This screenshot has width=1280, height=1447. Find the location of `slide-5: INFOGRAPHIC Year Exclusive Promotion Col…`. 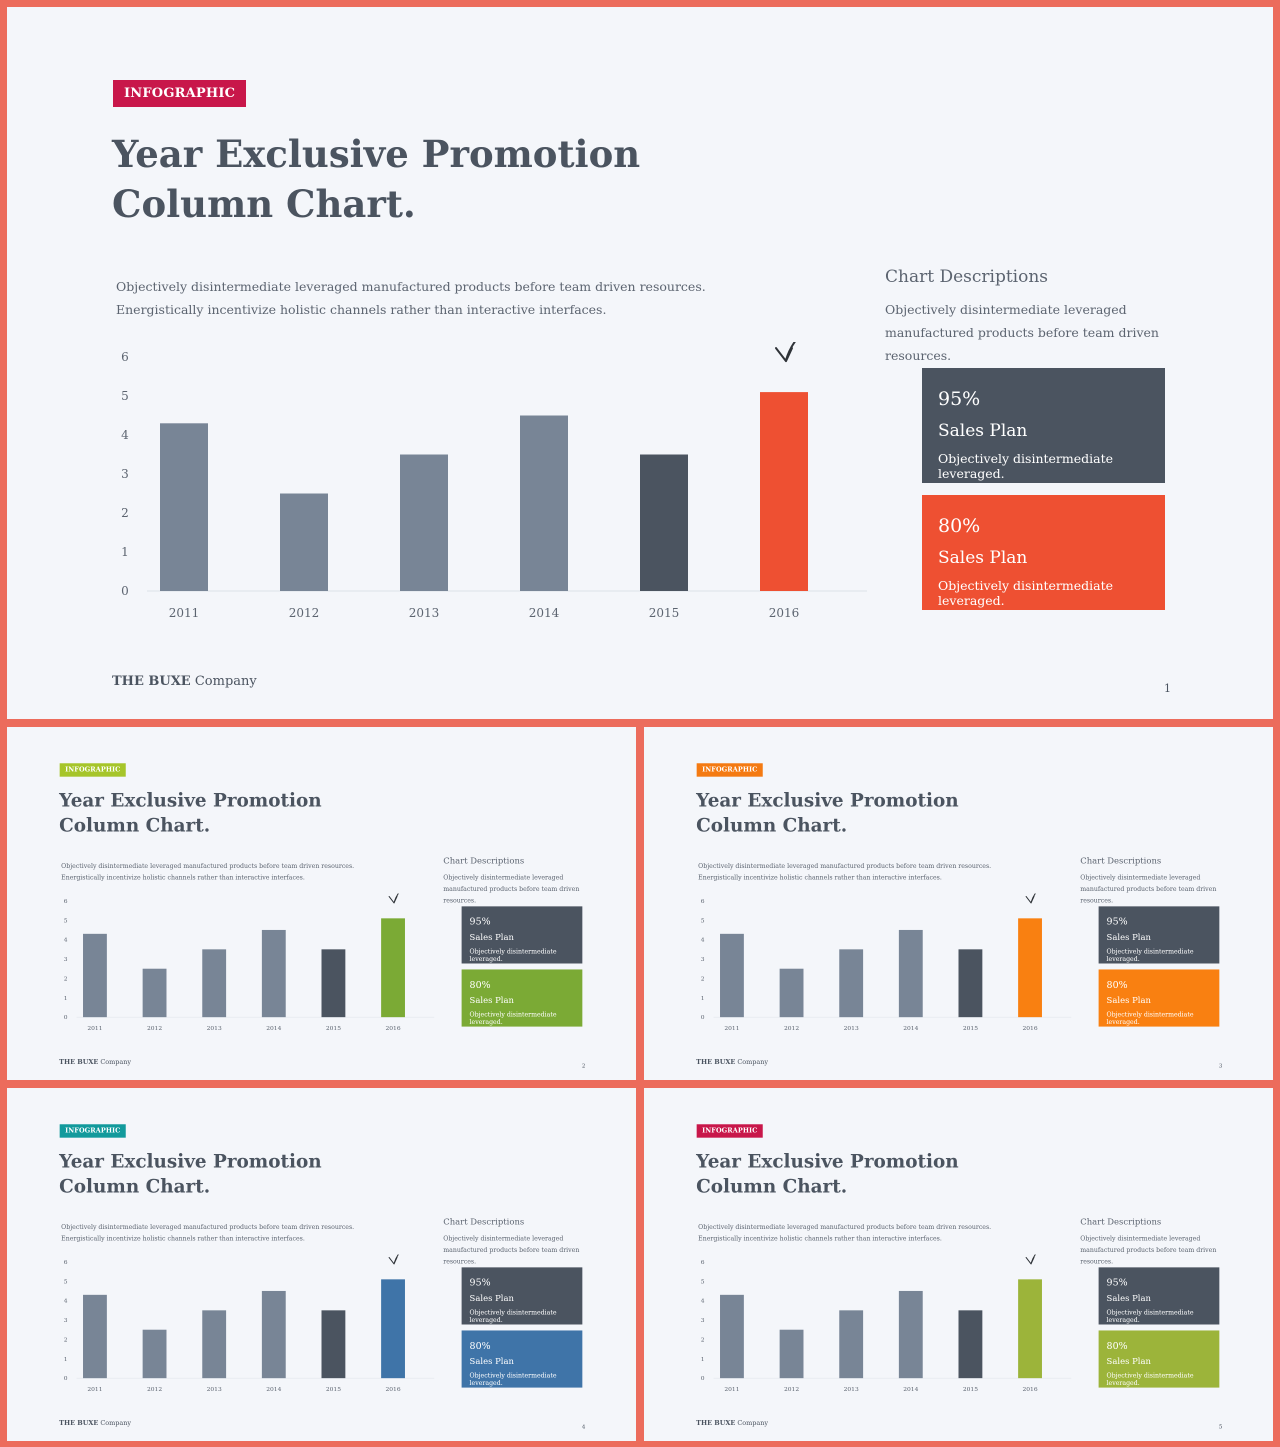

slide-5: INFOGRAPHIC Year Exclusive Promotion Col… is located at coordinates (958, 1264).